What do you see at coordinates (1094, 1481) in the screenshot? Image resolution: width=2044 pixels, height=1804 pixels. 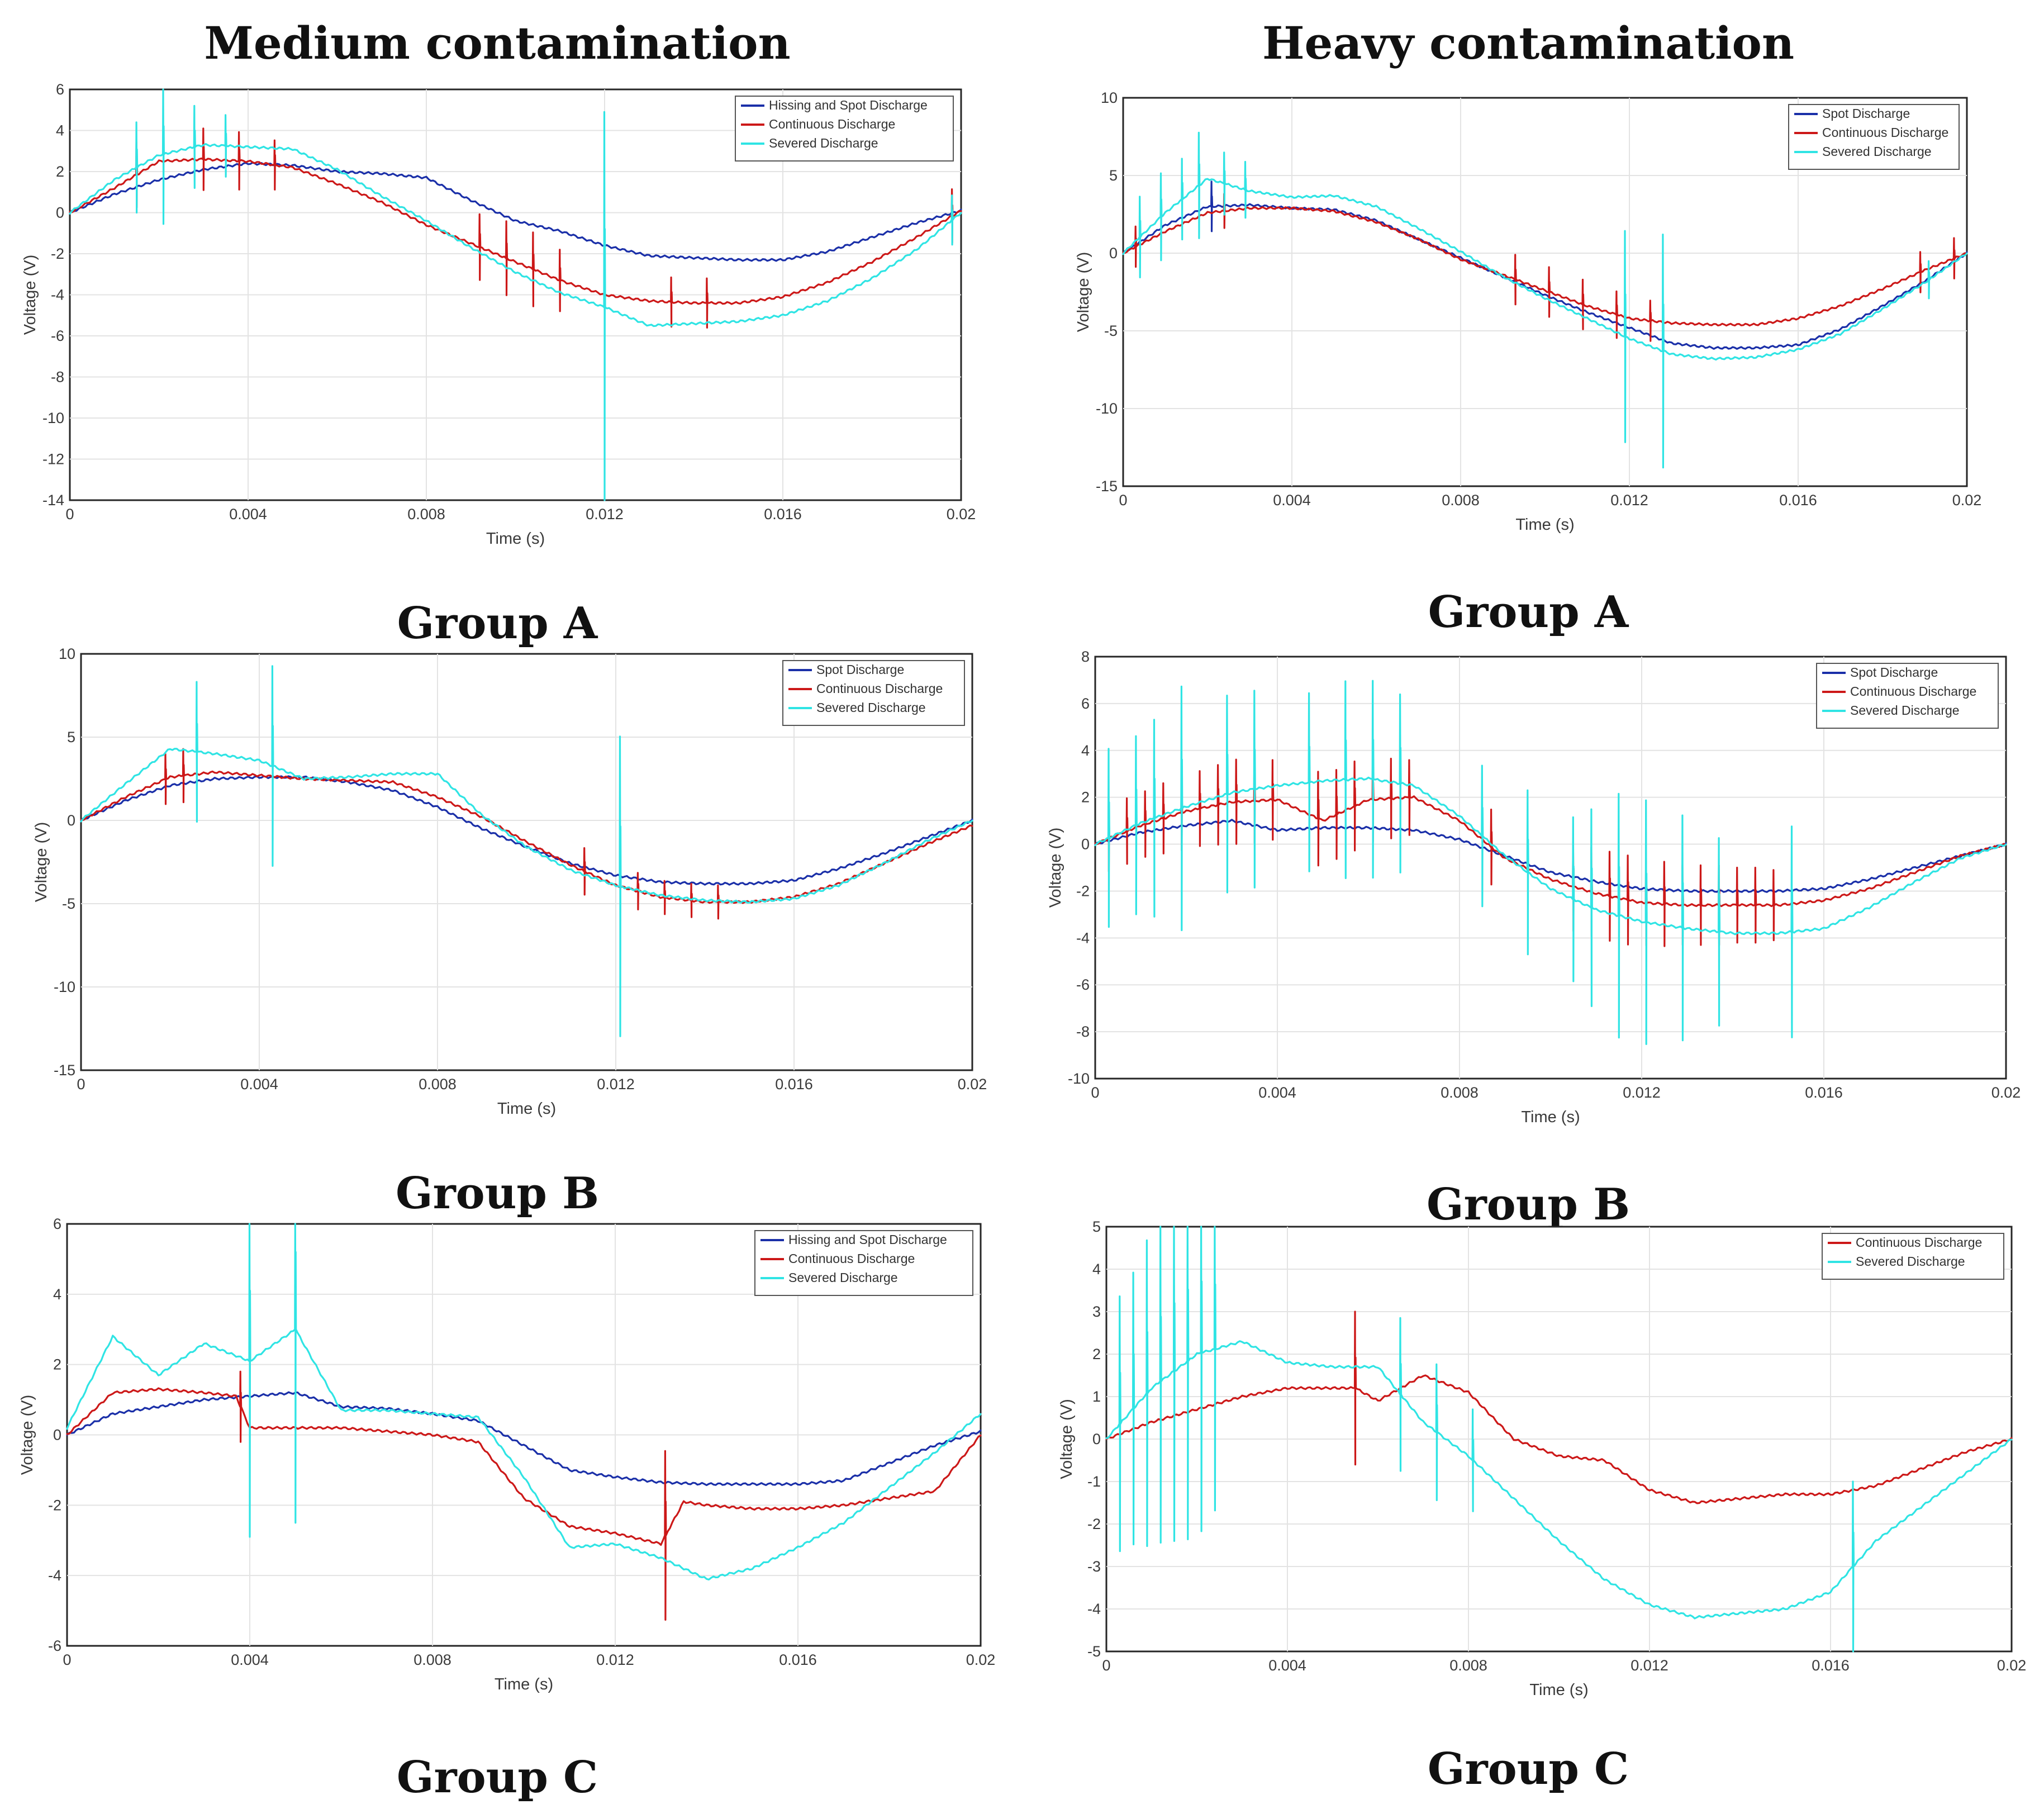 I see `y-tick-label: -1` at bounding box center [1094, 1481].